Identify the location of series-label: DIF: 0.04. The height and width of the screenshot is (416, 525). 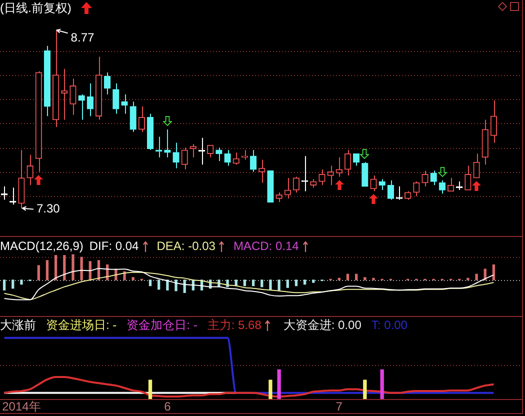
(114, 246).